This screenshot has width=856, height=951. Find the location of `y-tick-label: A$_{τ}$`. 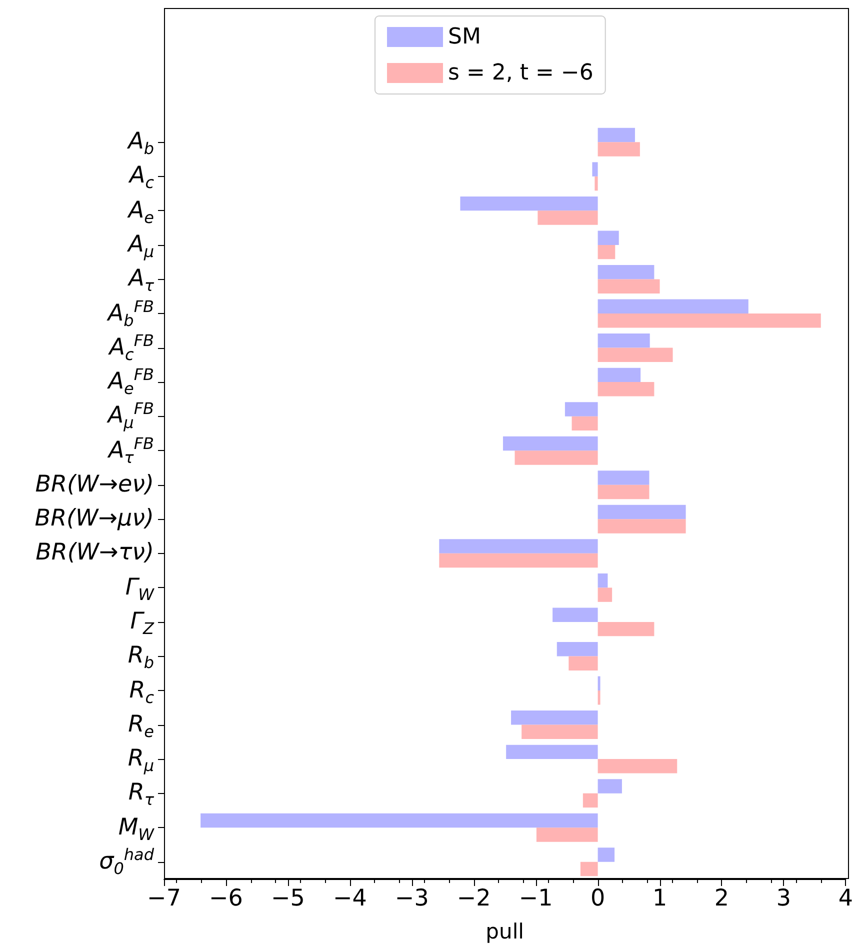

y-tick-label: A$_{τ}$ is located at coordinates (141, 281).